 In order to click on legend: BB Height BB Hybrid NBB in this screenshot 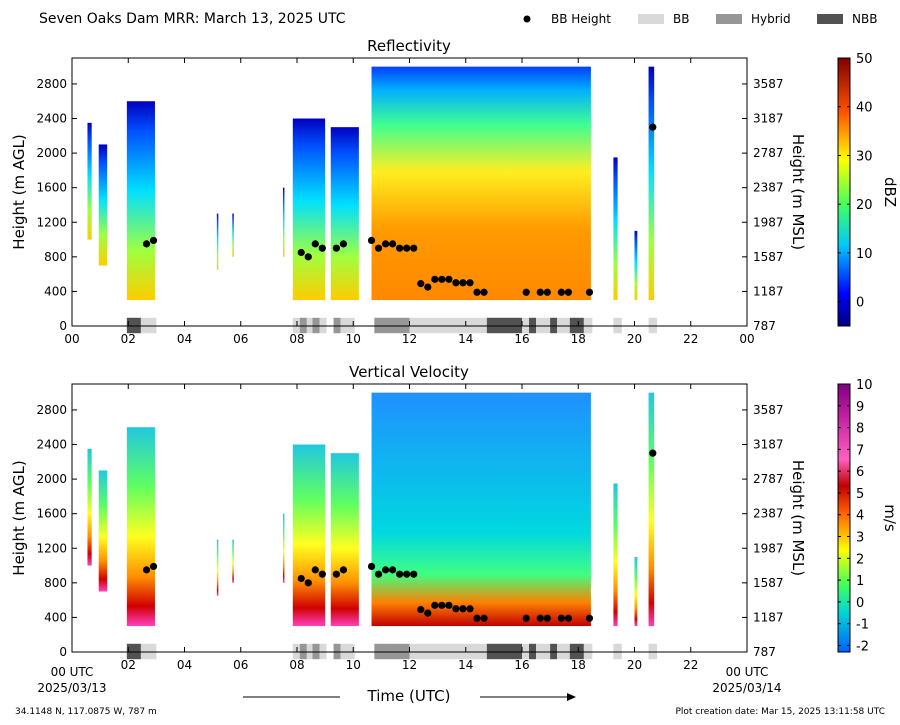, I will do `click(700, 19)`.